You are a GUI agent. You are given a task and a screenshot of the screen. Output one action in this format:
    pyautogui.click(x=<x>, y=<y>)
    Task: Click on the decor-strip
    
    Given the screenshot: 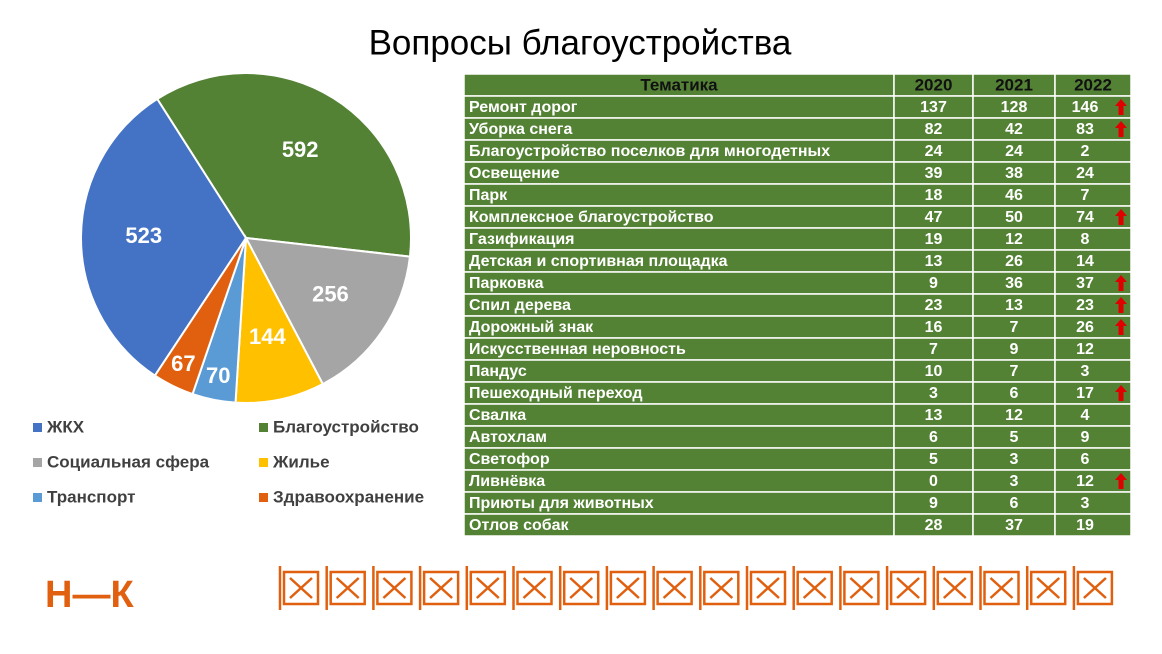 What is the action you would take?
    pyautogui.click(x=696, y=588)
    